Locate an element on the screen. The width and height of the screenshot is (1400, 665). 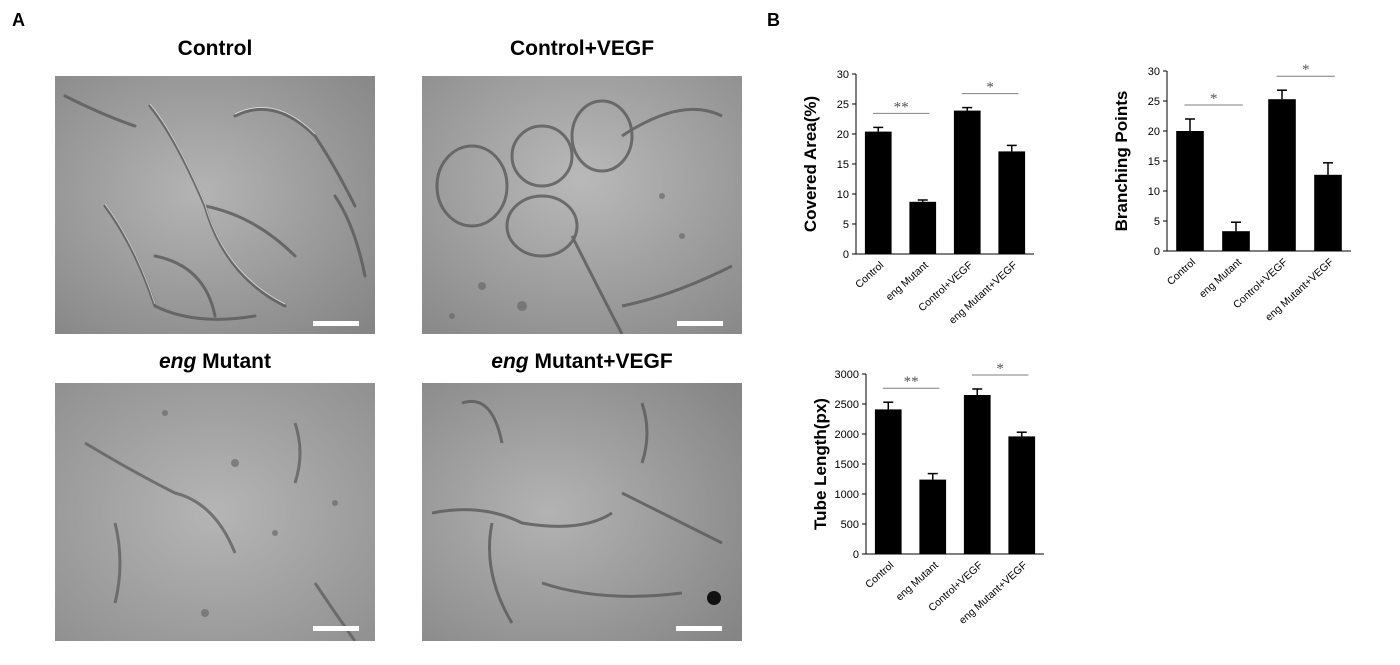
y-tick-label: 500 is located at coordinates (850, 525).